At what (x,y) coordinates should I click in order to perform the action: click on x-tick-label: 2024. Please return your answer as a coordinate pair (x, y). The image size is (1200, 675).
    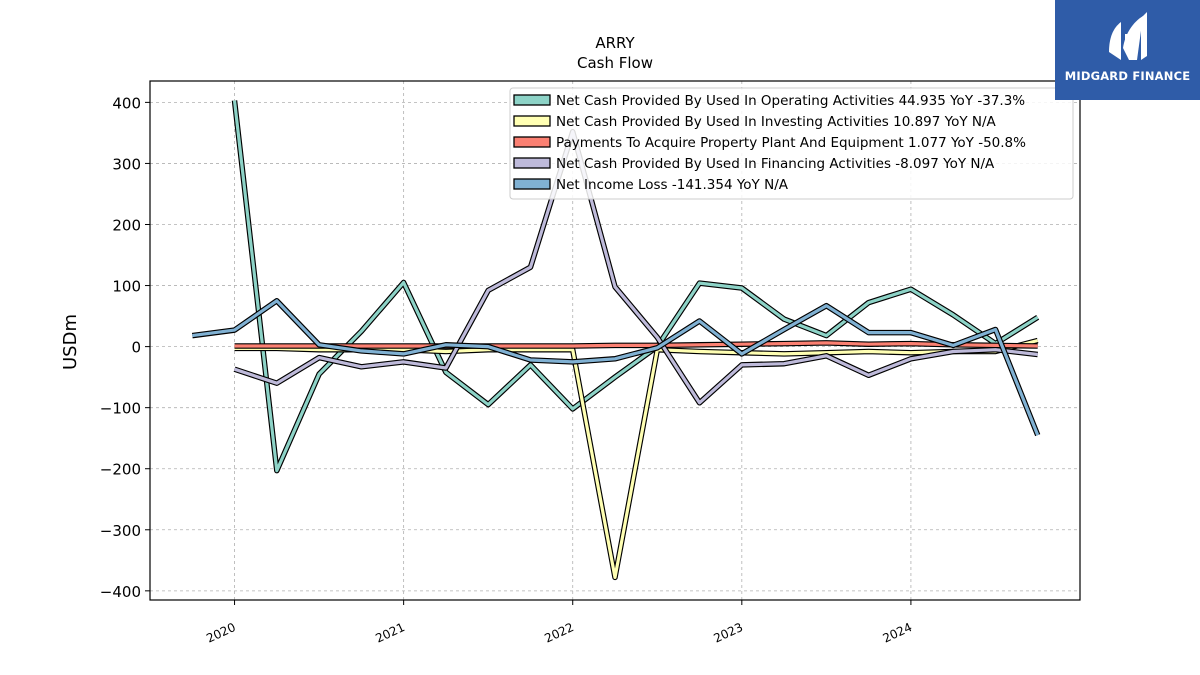
    Looking at the image, I should click on (898, 633).